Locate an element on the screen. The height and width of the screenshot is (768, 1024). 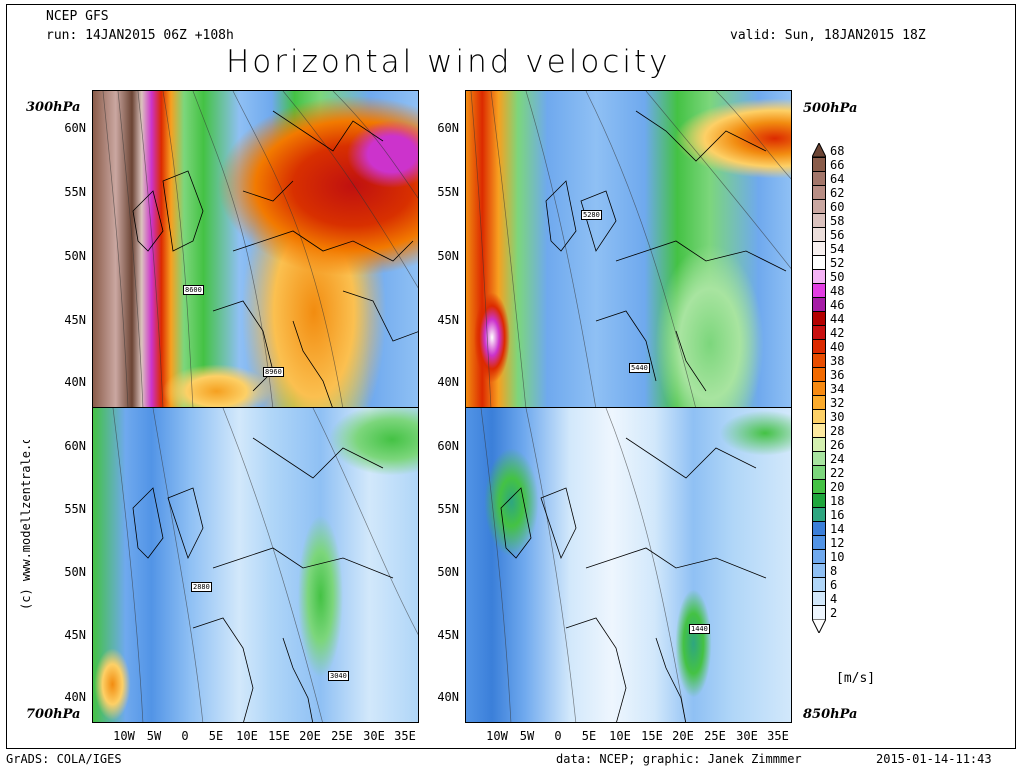
lon-label: 30E is located at coordinates (374, 736).